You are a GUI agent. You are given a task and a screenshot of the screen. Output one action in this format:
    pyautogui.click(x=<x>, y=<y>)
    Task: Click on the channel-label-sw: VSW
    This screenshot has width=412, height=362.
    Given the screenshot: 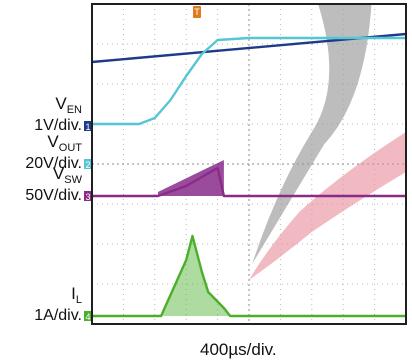 What is the action you would take?
    pyautogui.click(x=67, y=176)
    